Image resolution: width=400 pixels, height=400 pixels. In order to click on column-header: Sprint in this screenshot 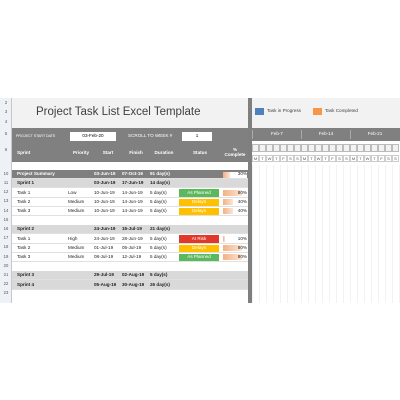, I will do `click(24, 152)`.